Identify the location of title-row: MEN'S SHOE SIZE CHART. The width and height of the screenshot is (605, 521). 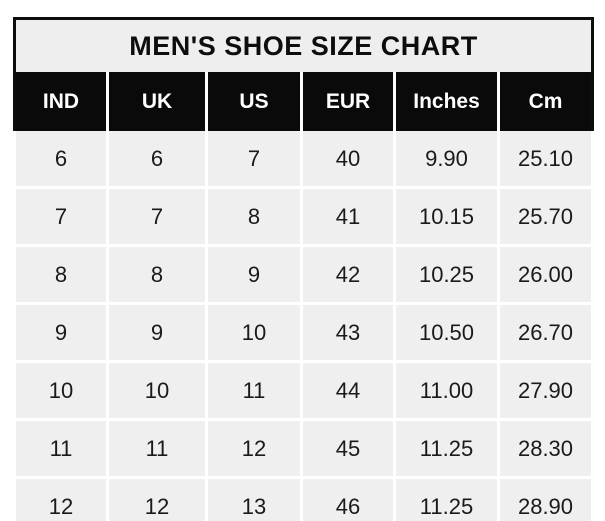
(303, 44).